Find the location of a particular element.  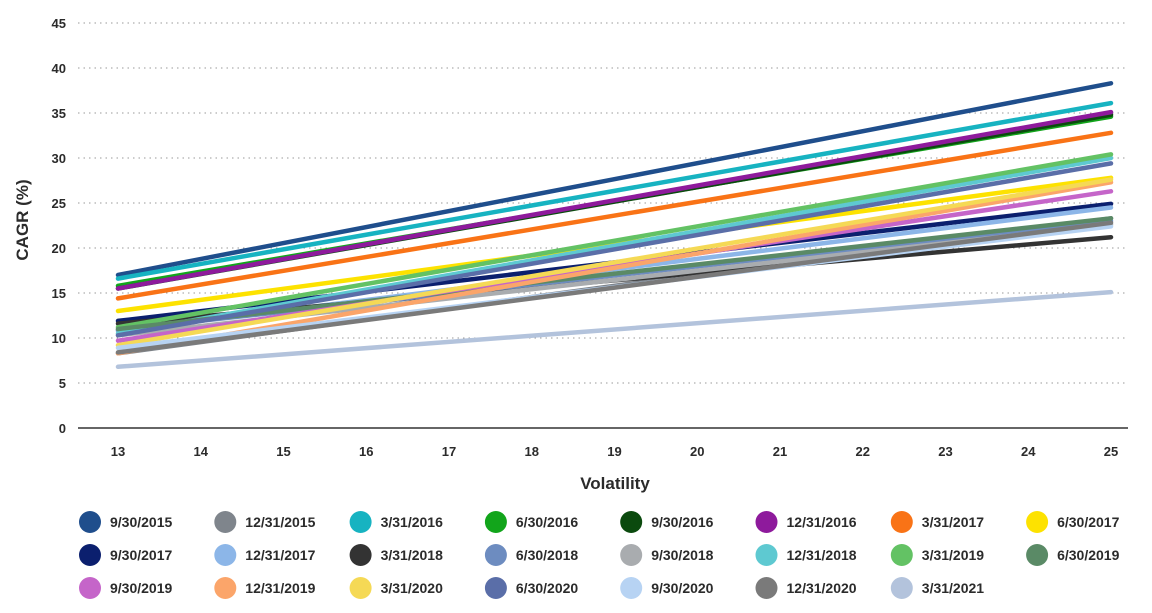

legend-item: 6/30/2017 is located at coordinates (1073, 522).